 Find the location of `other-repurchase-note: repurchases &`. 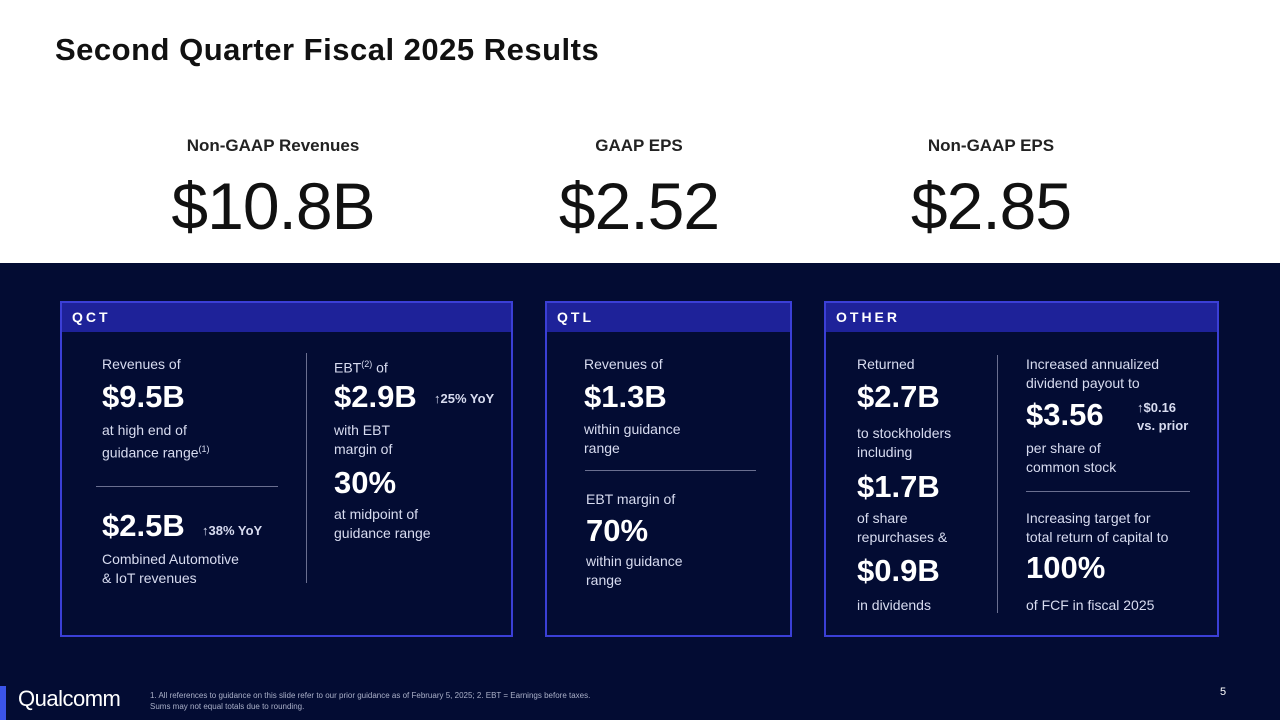

other-repurchase-note: repurchases & is located at coordinates (902, 537).